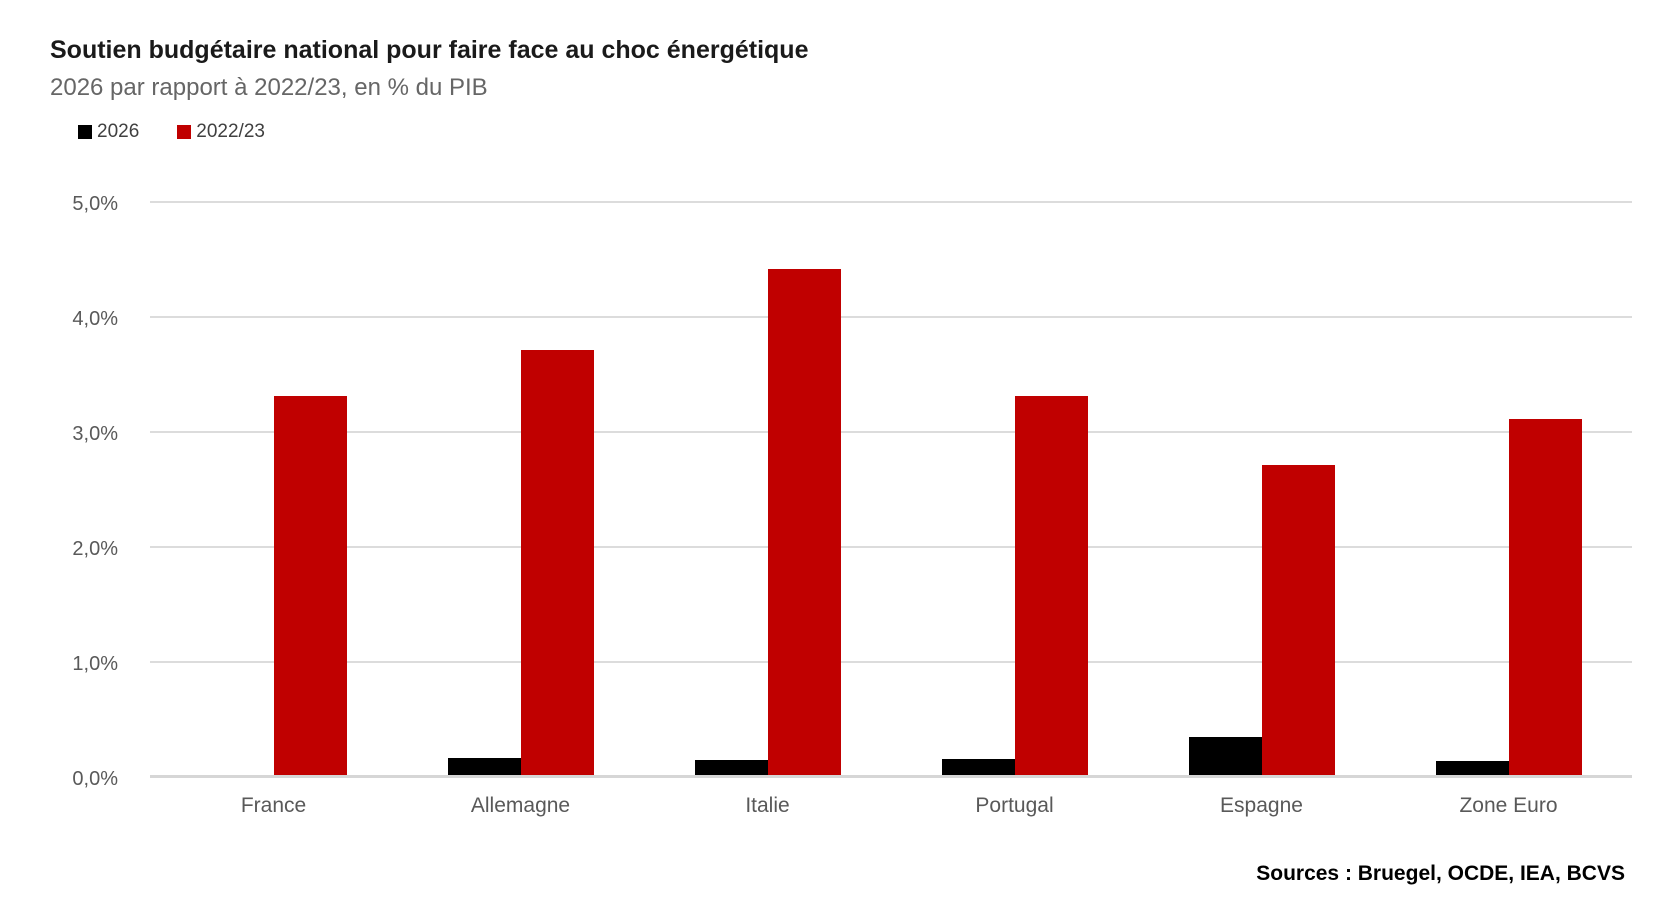 This screenshot has width=1680, height=923. Describe the element at coordinates (95, 434) in the screenshot. I see `y-tick-label: 3,0%` at that location.